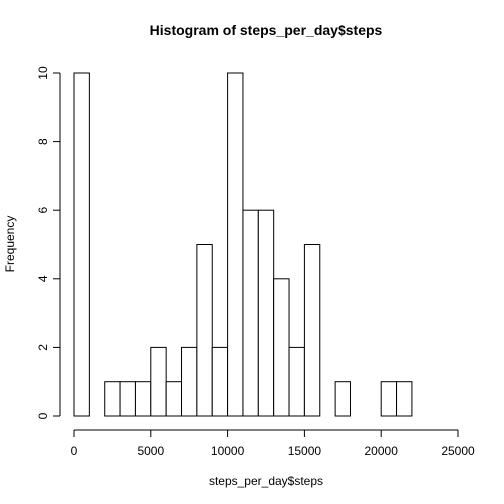  I want to click on y-tick-label: 4, so click(43, 278).